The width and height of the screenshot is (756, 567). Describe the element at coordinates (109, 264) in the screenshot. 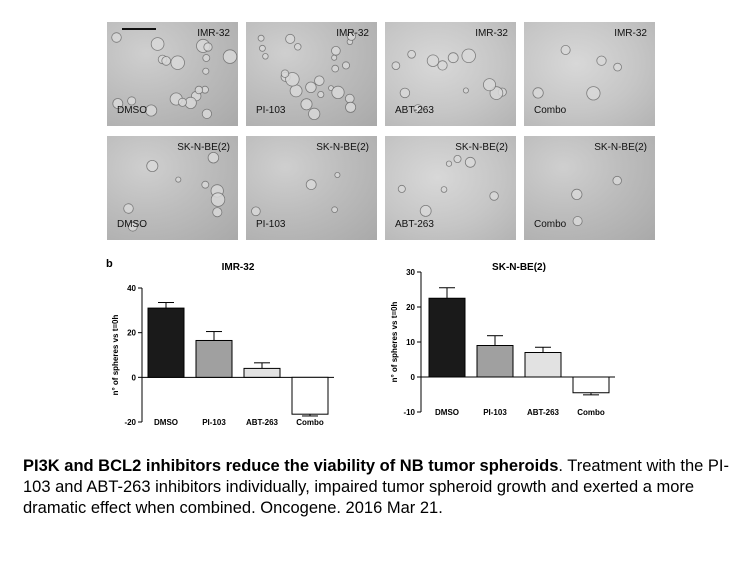

I see `panel-b-label: b` at that location.